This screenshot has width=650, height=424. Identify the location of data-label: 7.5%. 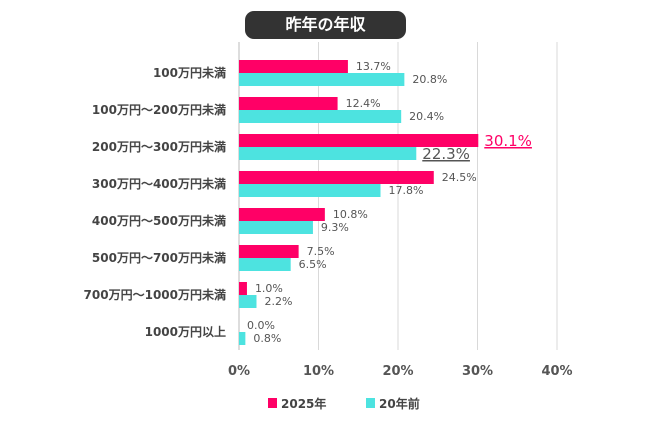
(321, 251).